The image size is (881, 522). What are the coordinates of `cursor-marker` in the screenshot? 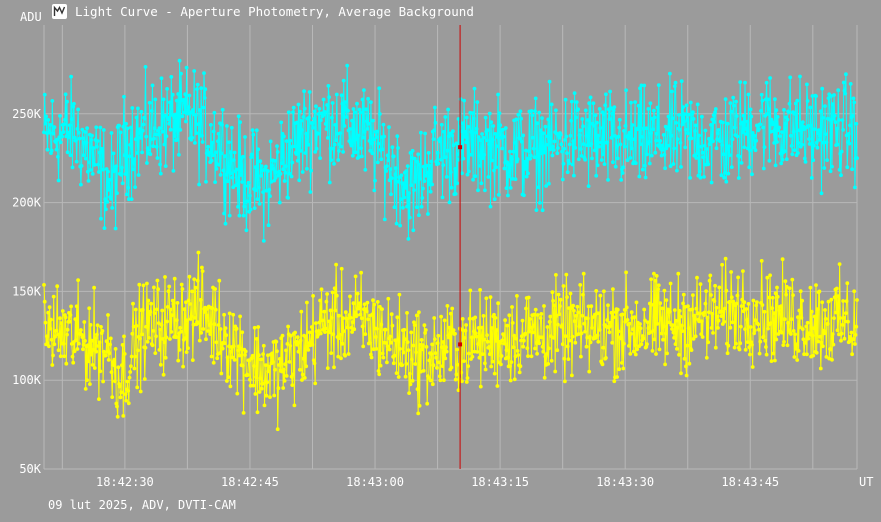 It's located at (460, 344).